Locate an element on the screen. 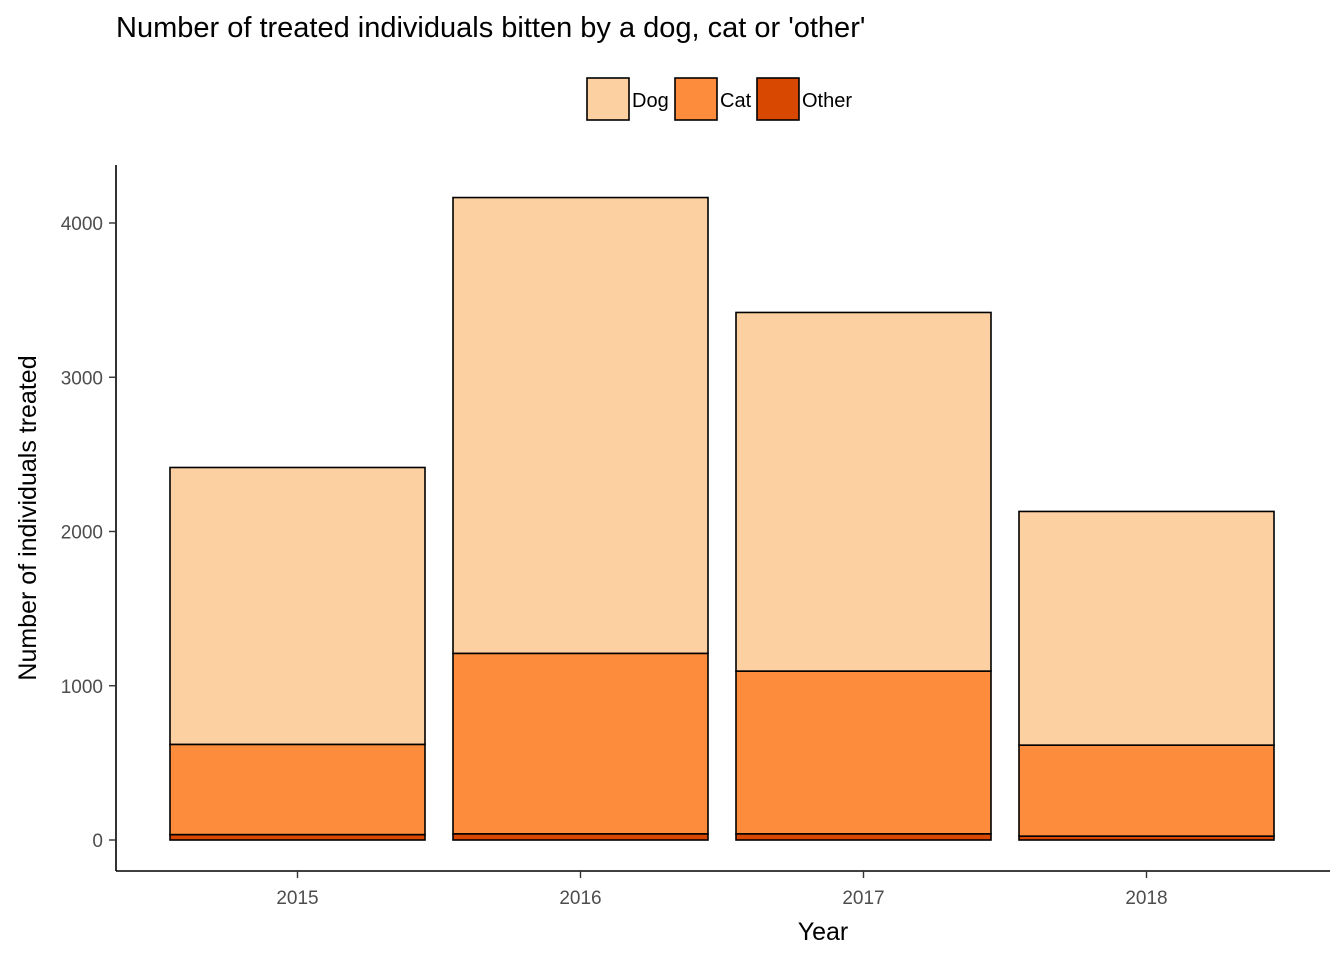  bar-other-2017 is located at coordinates (863, 837).